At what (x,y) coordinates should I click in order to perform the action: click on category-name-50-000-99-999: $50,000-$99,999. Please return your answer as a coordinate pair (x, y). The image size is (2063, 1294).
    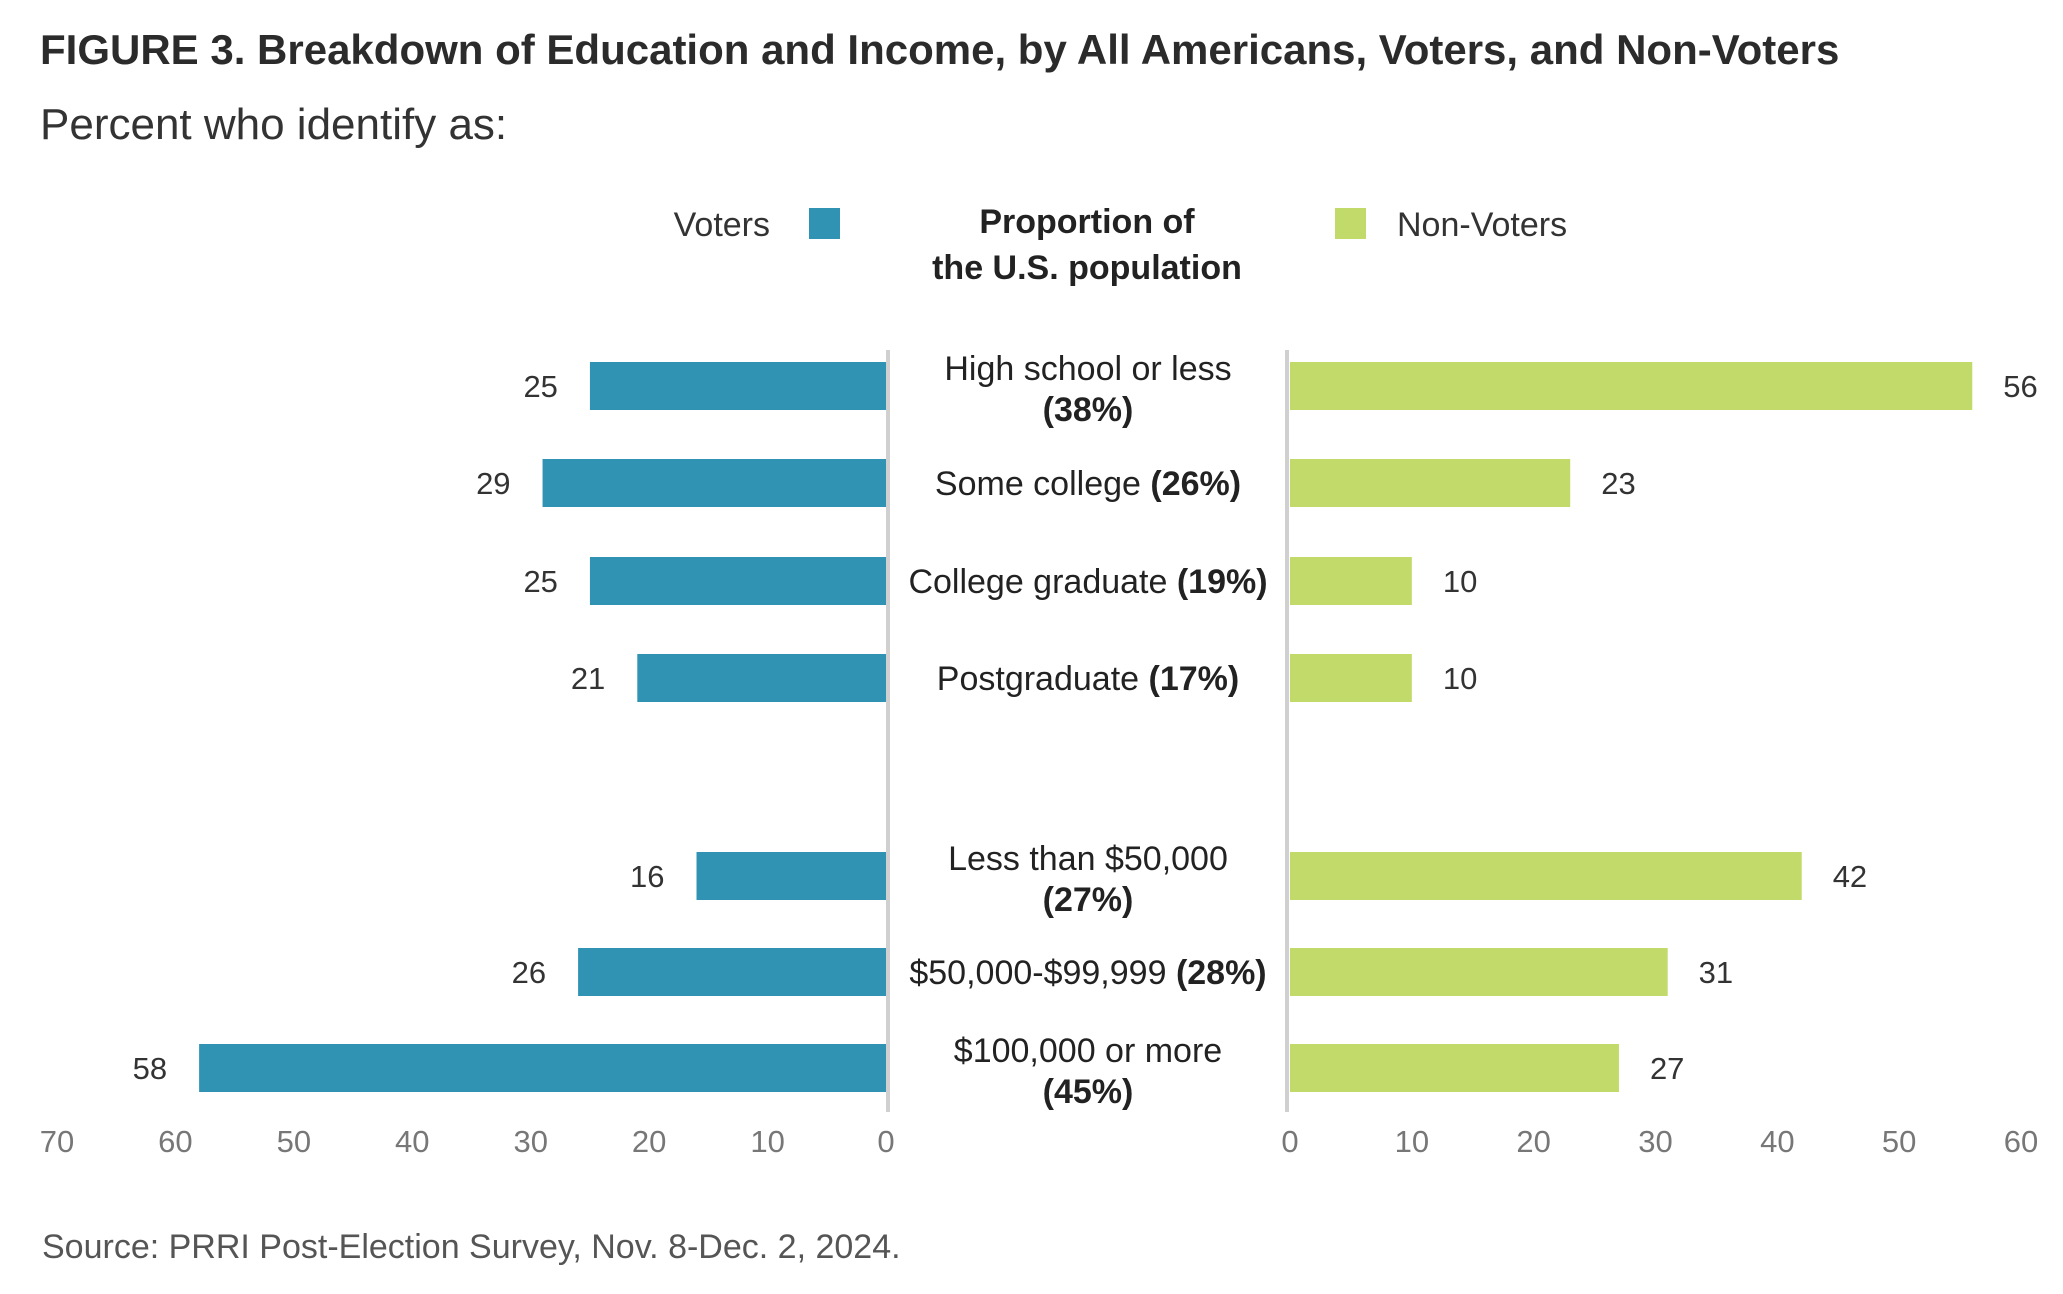
    Looking at the image, I should click on (1042, 973).